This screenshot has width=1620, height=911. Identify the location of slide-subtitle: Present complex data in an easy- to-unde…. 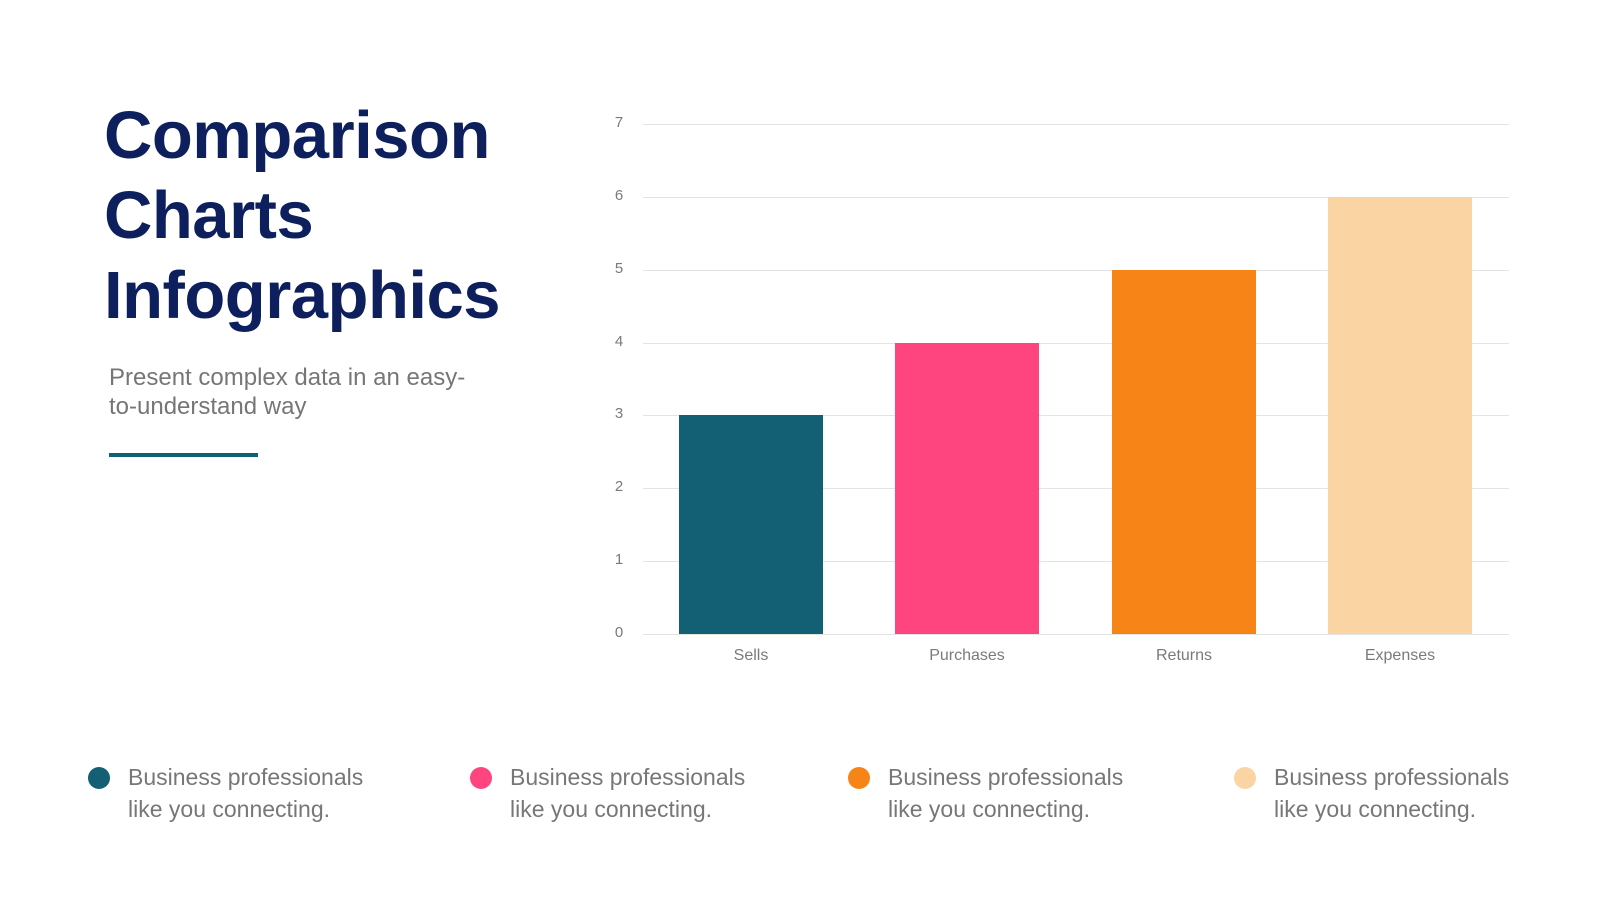
(319, 392).